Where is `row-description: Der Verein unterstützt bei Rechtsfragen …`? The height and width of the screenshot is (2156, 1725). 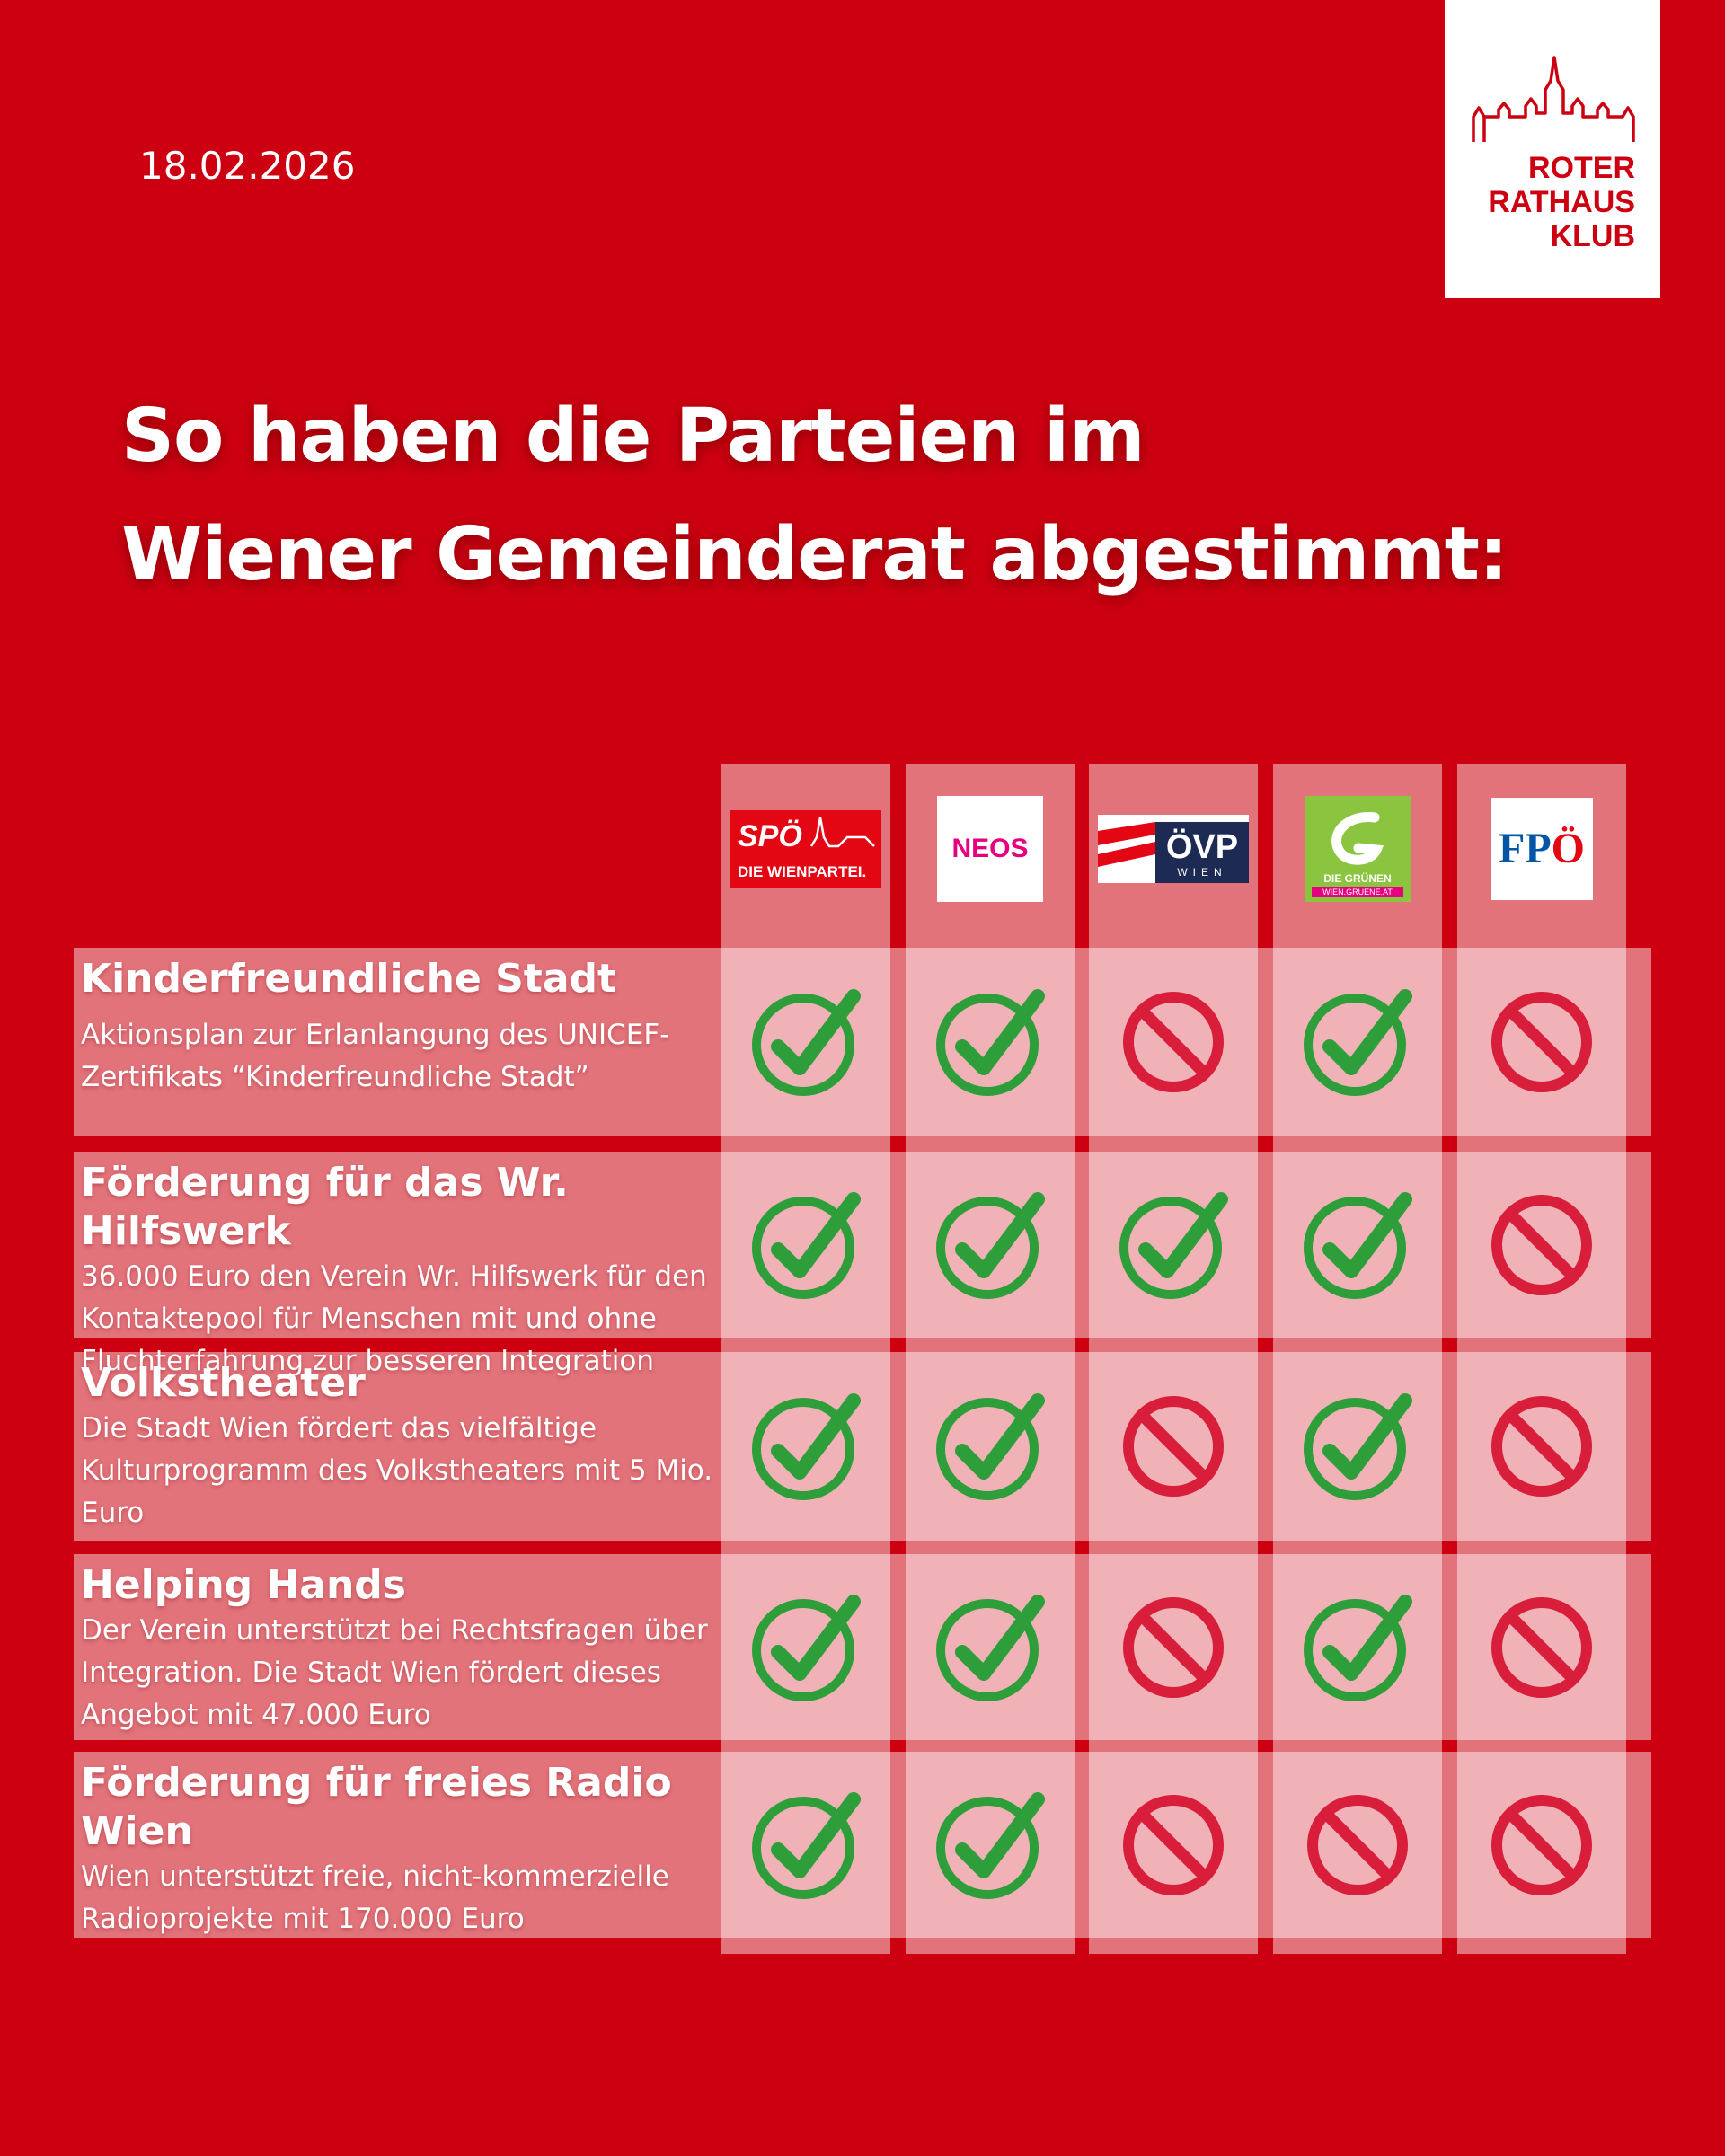 row-description: Der Verein unterstützt bei Rechtsfragen … is located at coordinates (394, 1673).